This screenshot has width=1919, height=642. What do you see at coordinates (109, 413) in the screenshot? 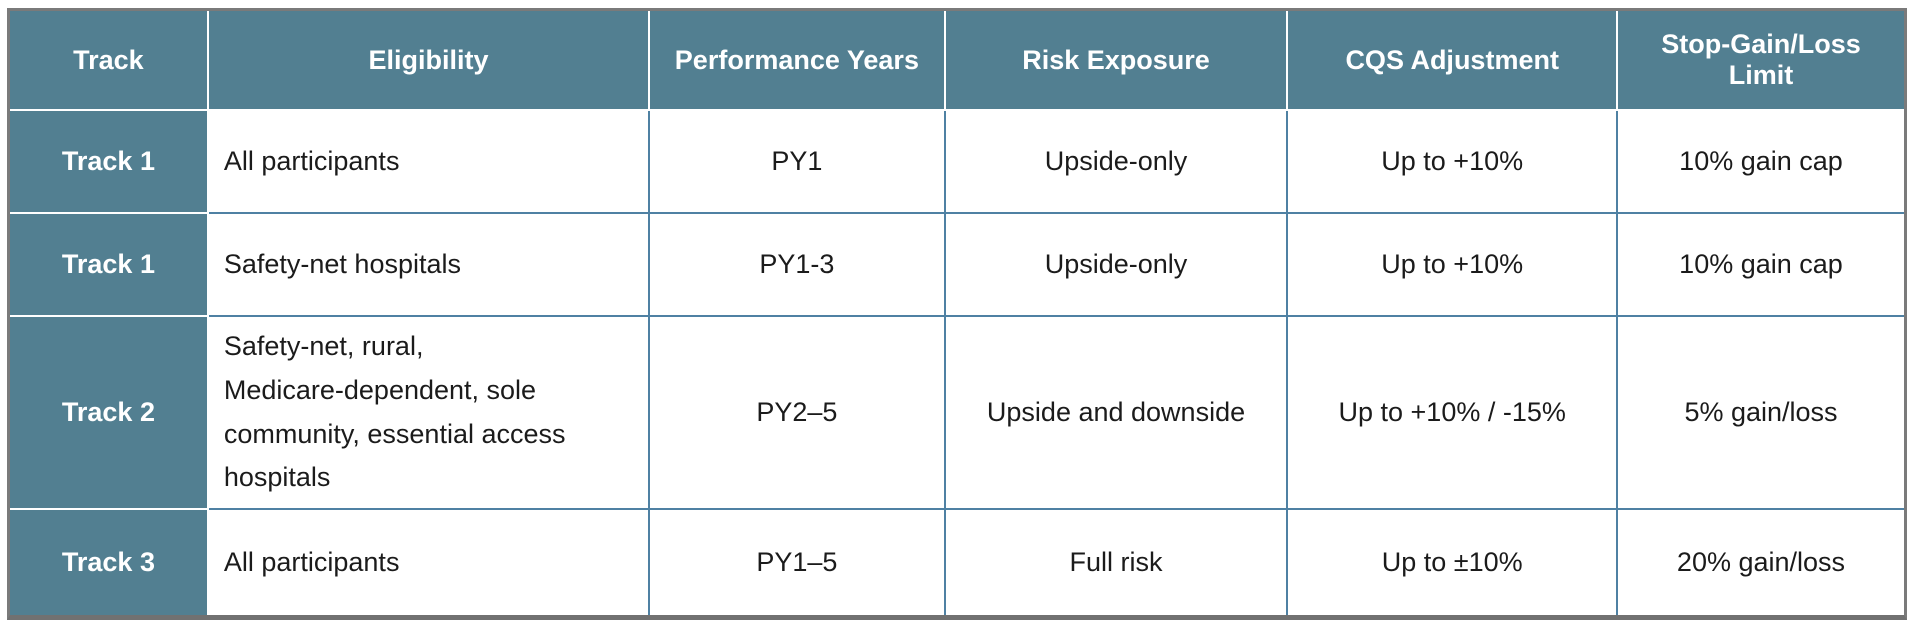
I see `cell-track: Track 2` at bounding box center [109, 413].